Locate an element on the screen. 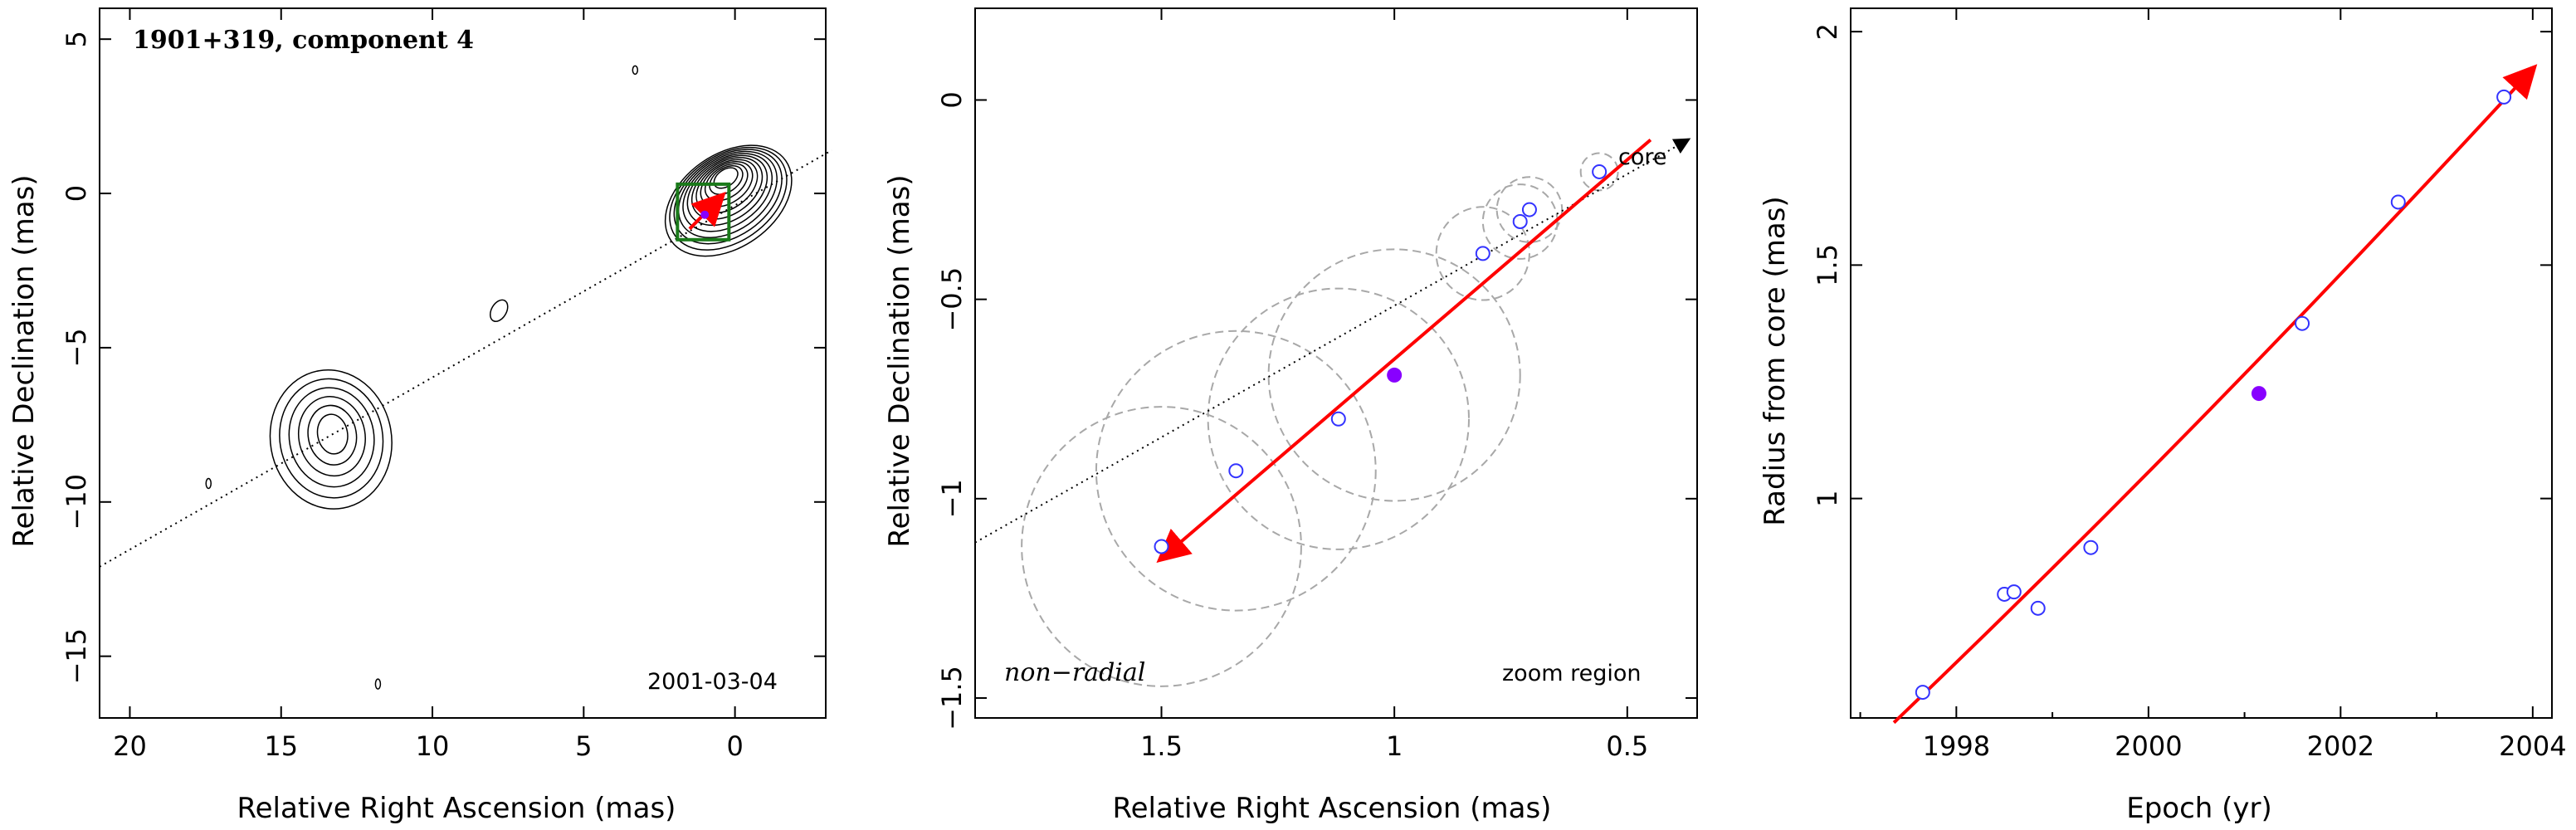 This screenshot has height=830, width=2576. p1-xtick-label: 5 is located at coordinates (584, 746).